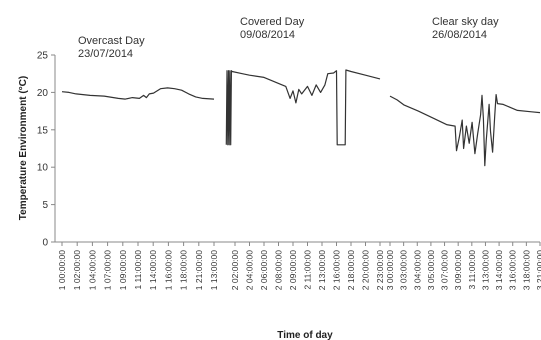  I want to click on x-tick-label: 2 02:00:00, so click(235, 270).